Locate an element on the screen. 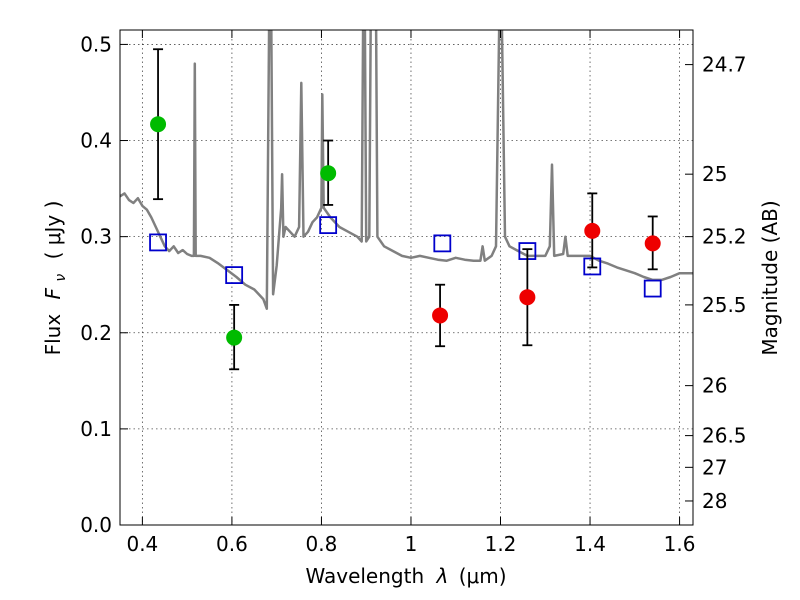 The image size is (800, 600). y-tick-label: 0.1 is located at coordinates (96, 429).